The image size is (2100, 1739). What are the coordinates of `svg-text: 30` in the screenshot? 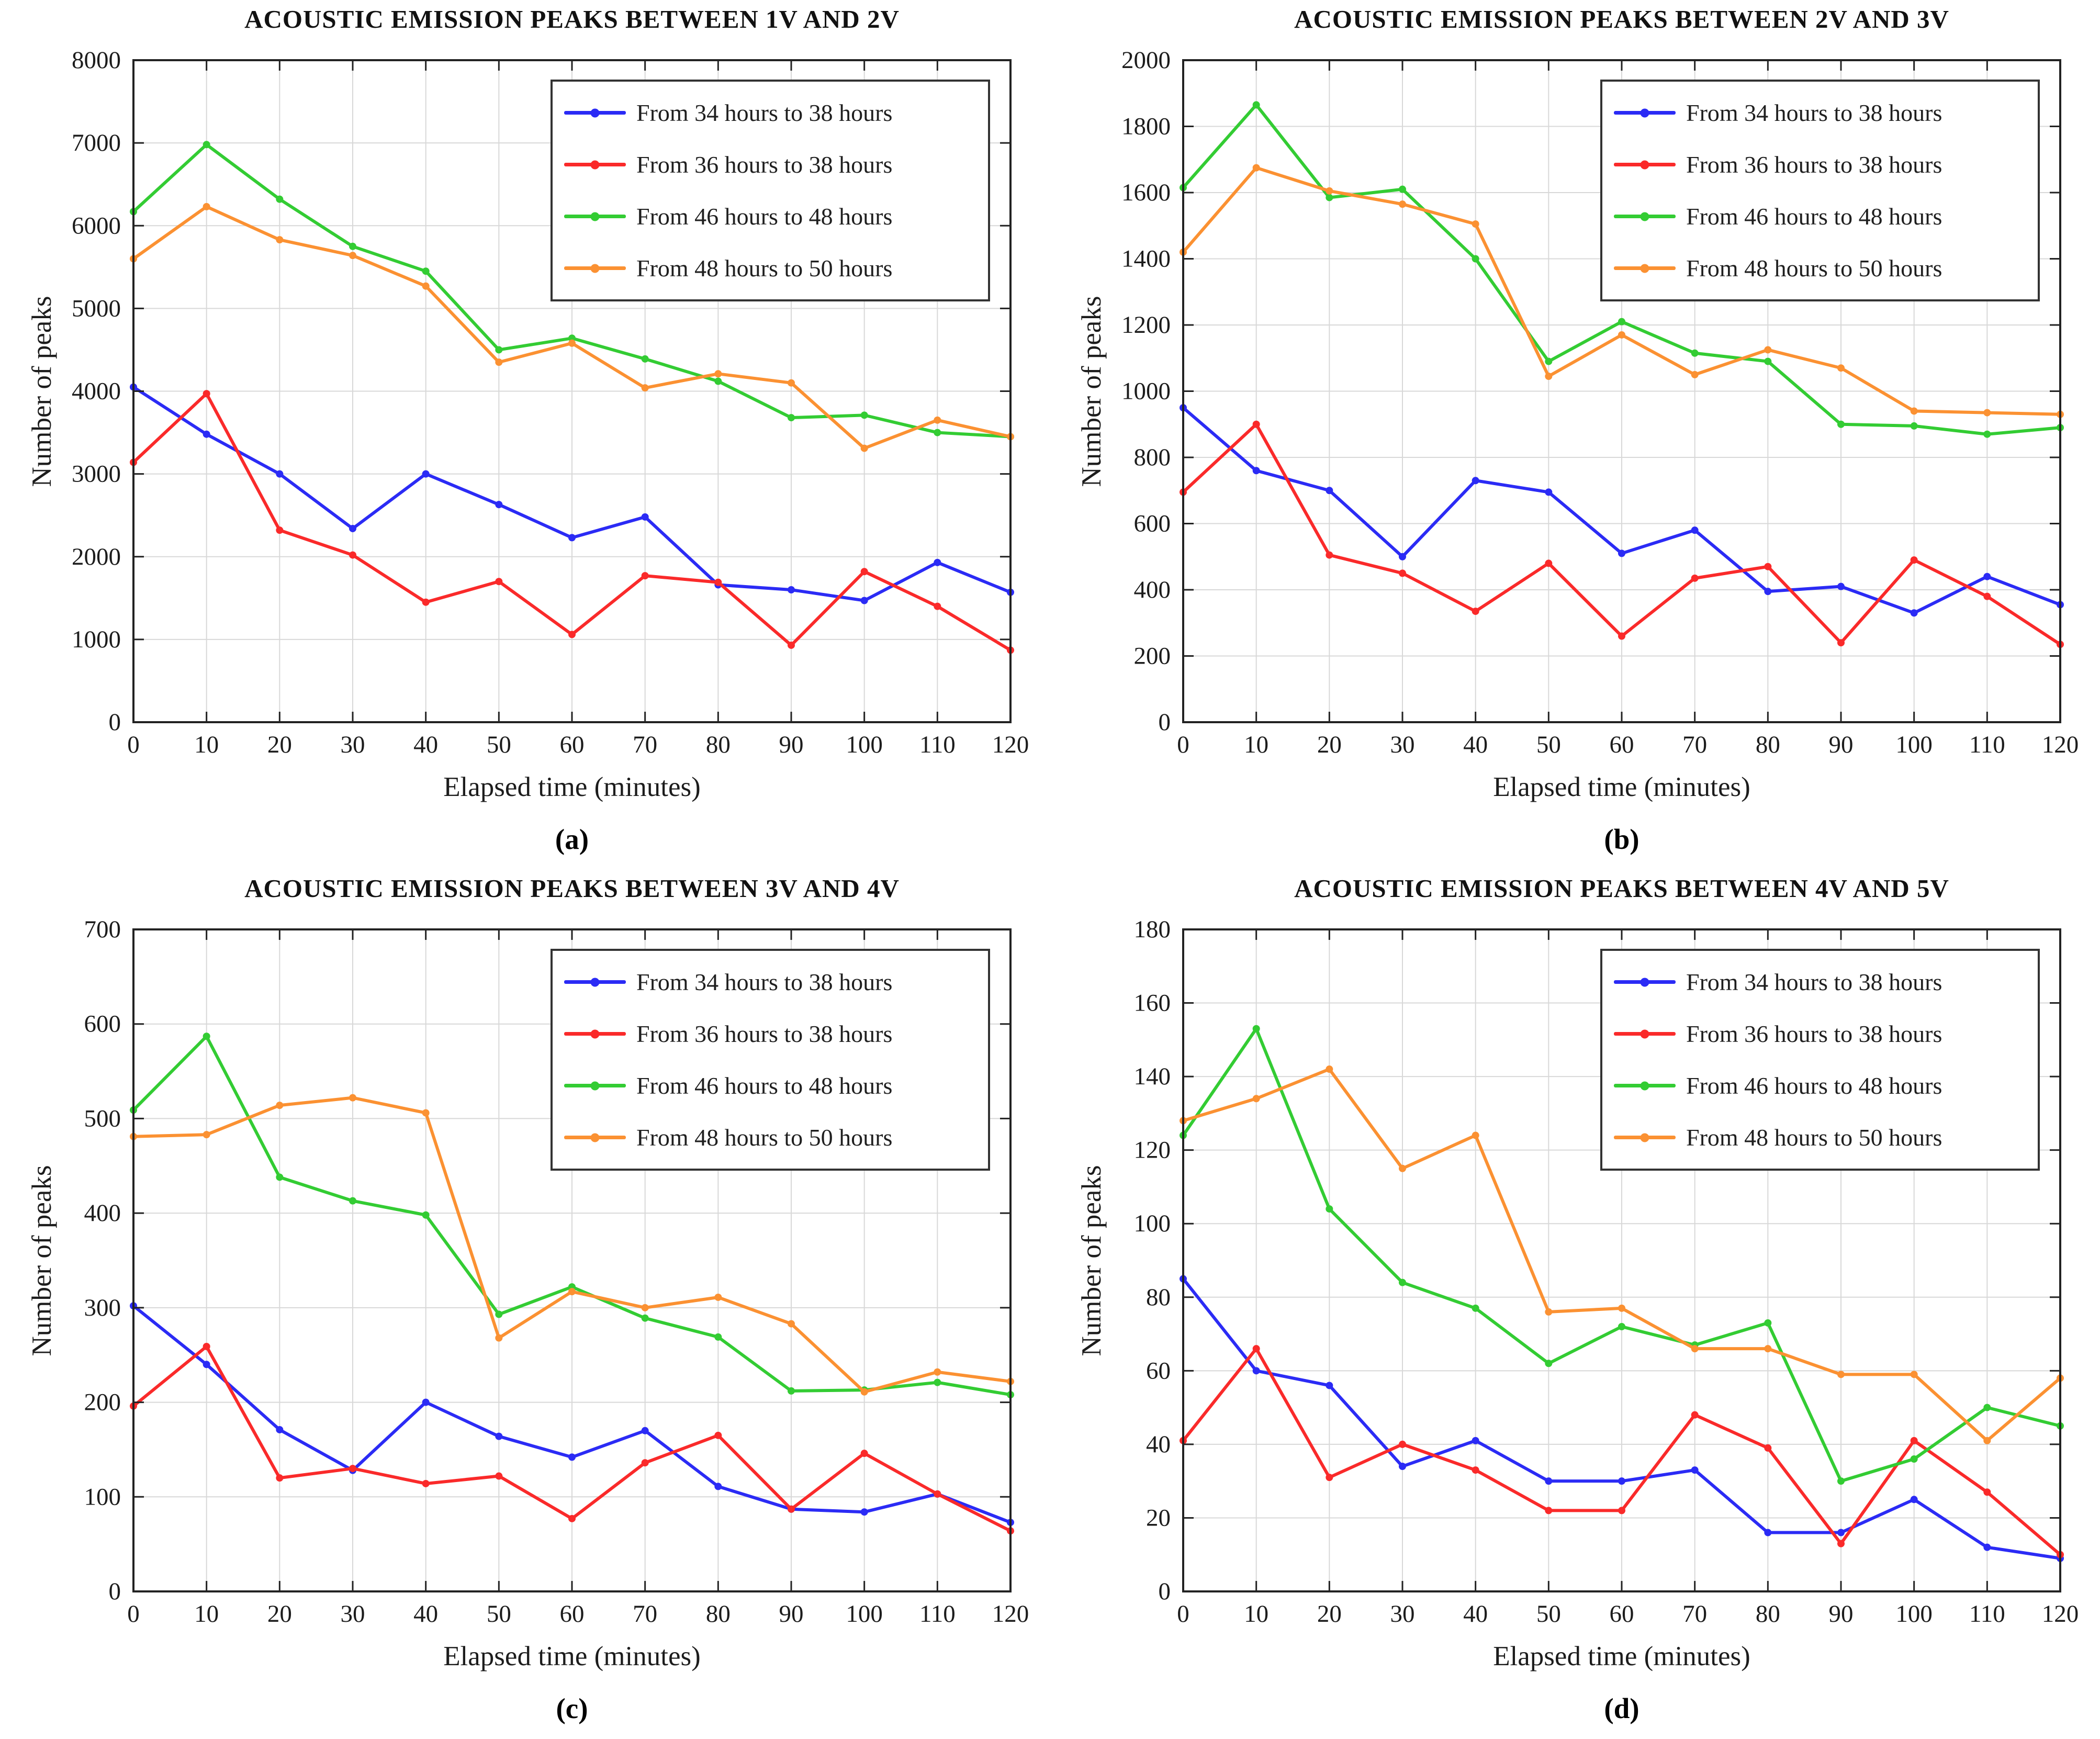 It's located at (1403, 1614).